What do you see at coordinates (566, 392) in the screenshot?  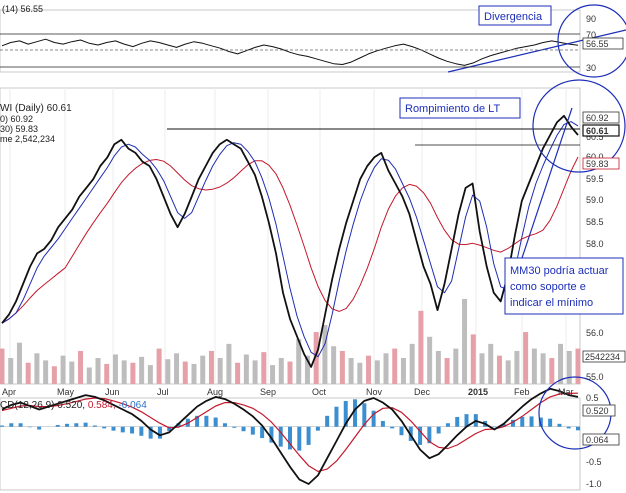 I see `x-tick-label: Mar` at bounding box center [566, 392].